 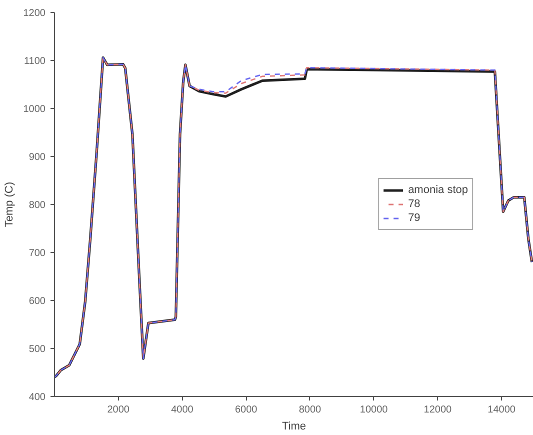 I want to click on y-tick-label: 900, so click(x=37, y=157).